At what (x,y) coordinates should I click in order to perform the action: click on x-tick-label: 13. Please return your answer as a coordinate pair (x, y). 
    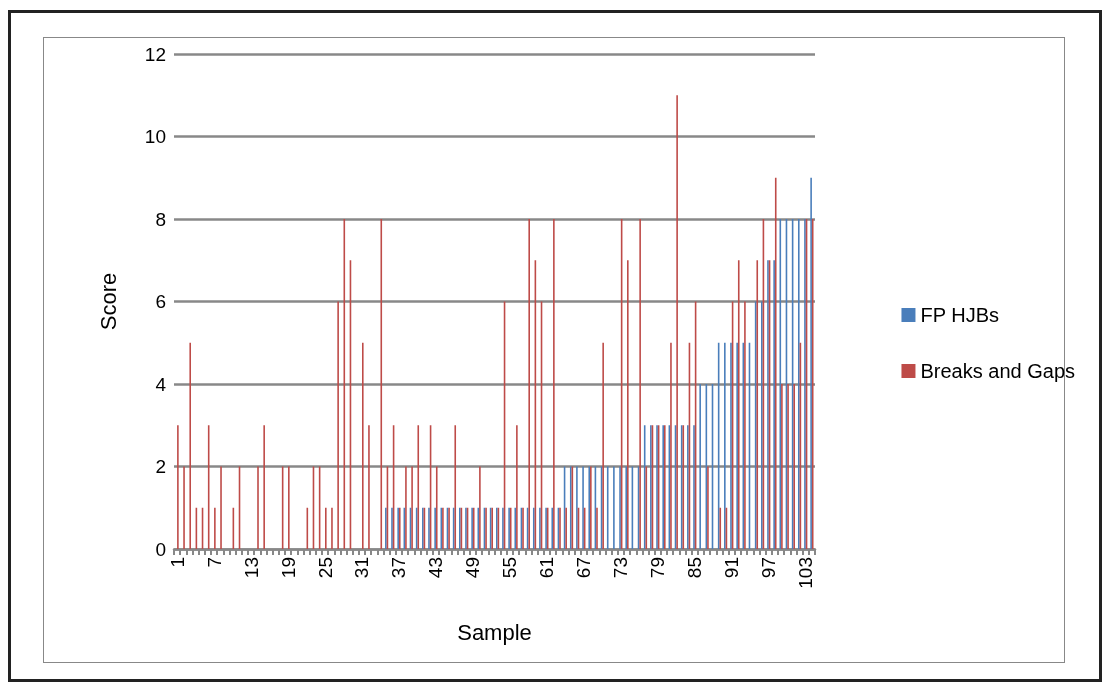
    Looking at the image, I should click on (251, 568).